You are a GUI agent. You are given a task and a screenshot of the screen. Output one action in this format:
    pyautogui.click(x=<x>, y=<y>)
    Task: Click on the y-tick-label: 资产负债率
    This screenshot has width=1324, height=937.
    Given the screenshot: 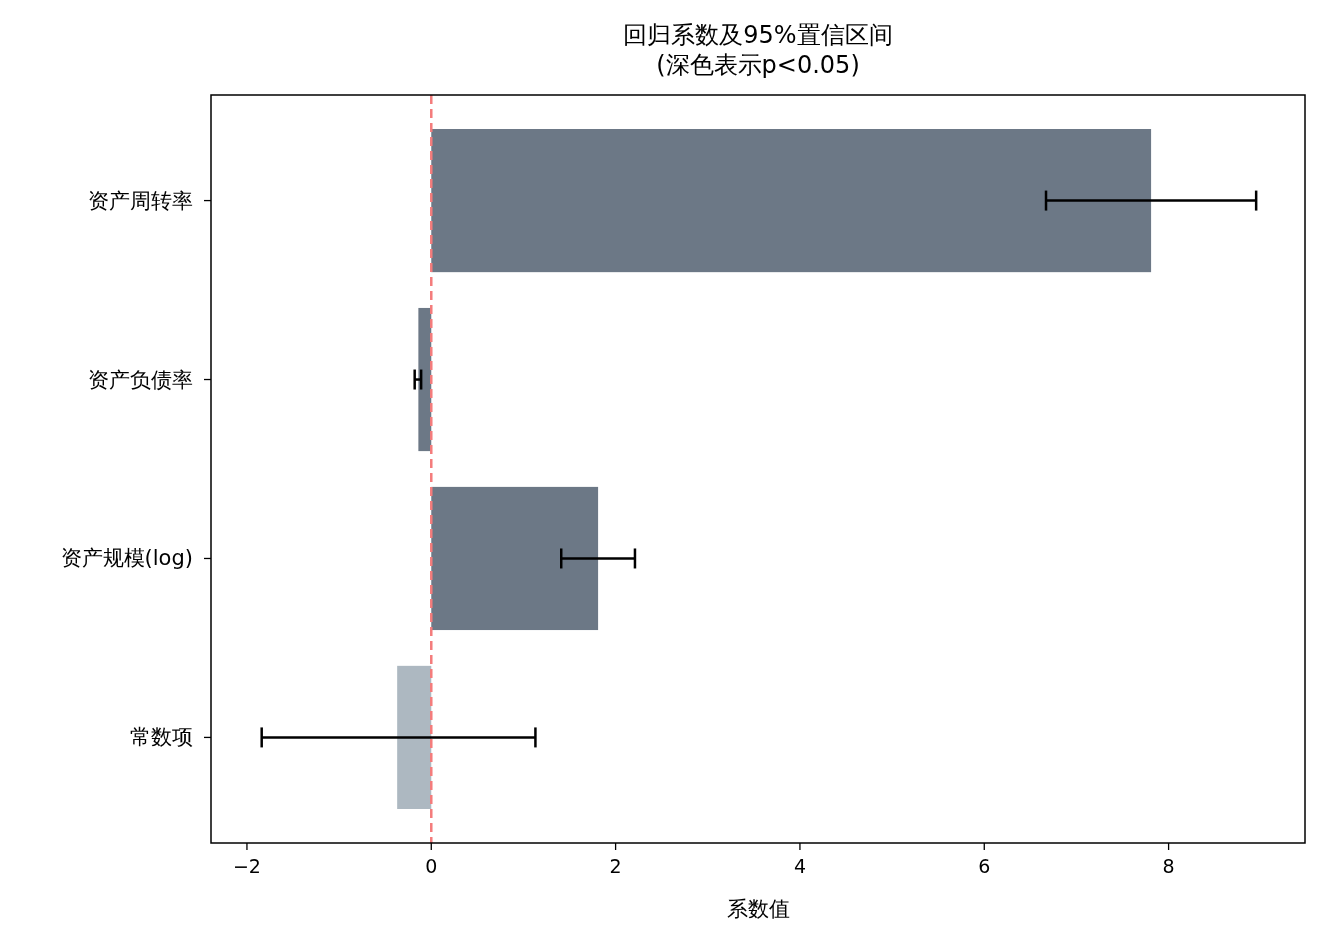 What is the action you would take?
    pyautogui.click(x=140, y=379)
    